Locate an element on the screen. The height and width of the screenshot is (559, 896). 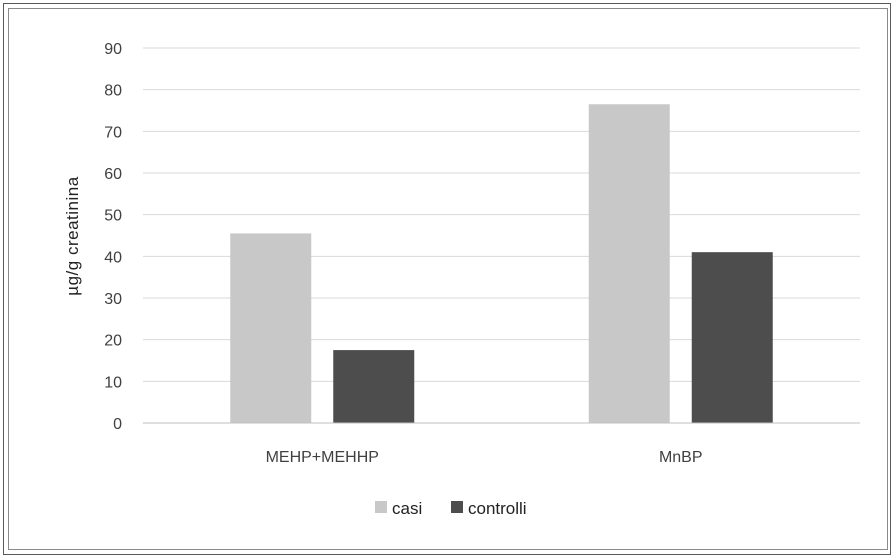
y-tick-label-6: 60 is located at coordinates (113, 174).